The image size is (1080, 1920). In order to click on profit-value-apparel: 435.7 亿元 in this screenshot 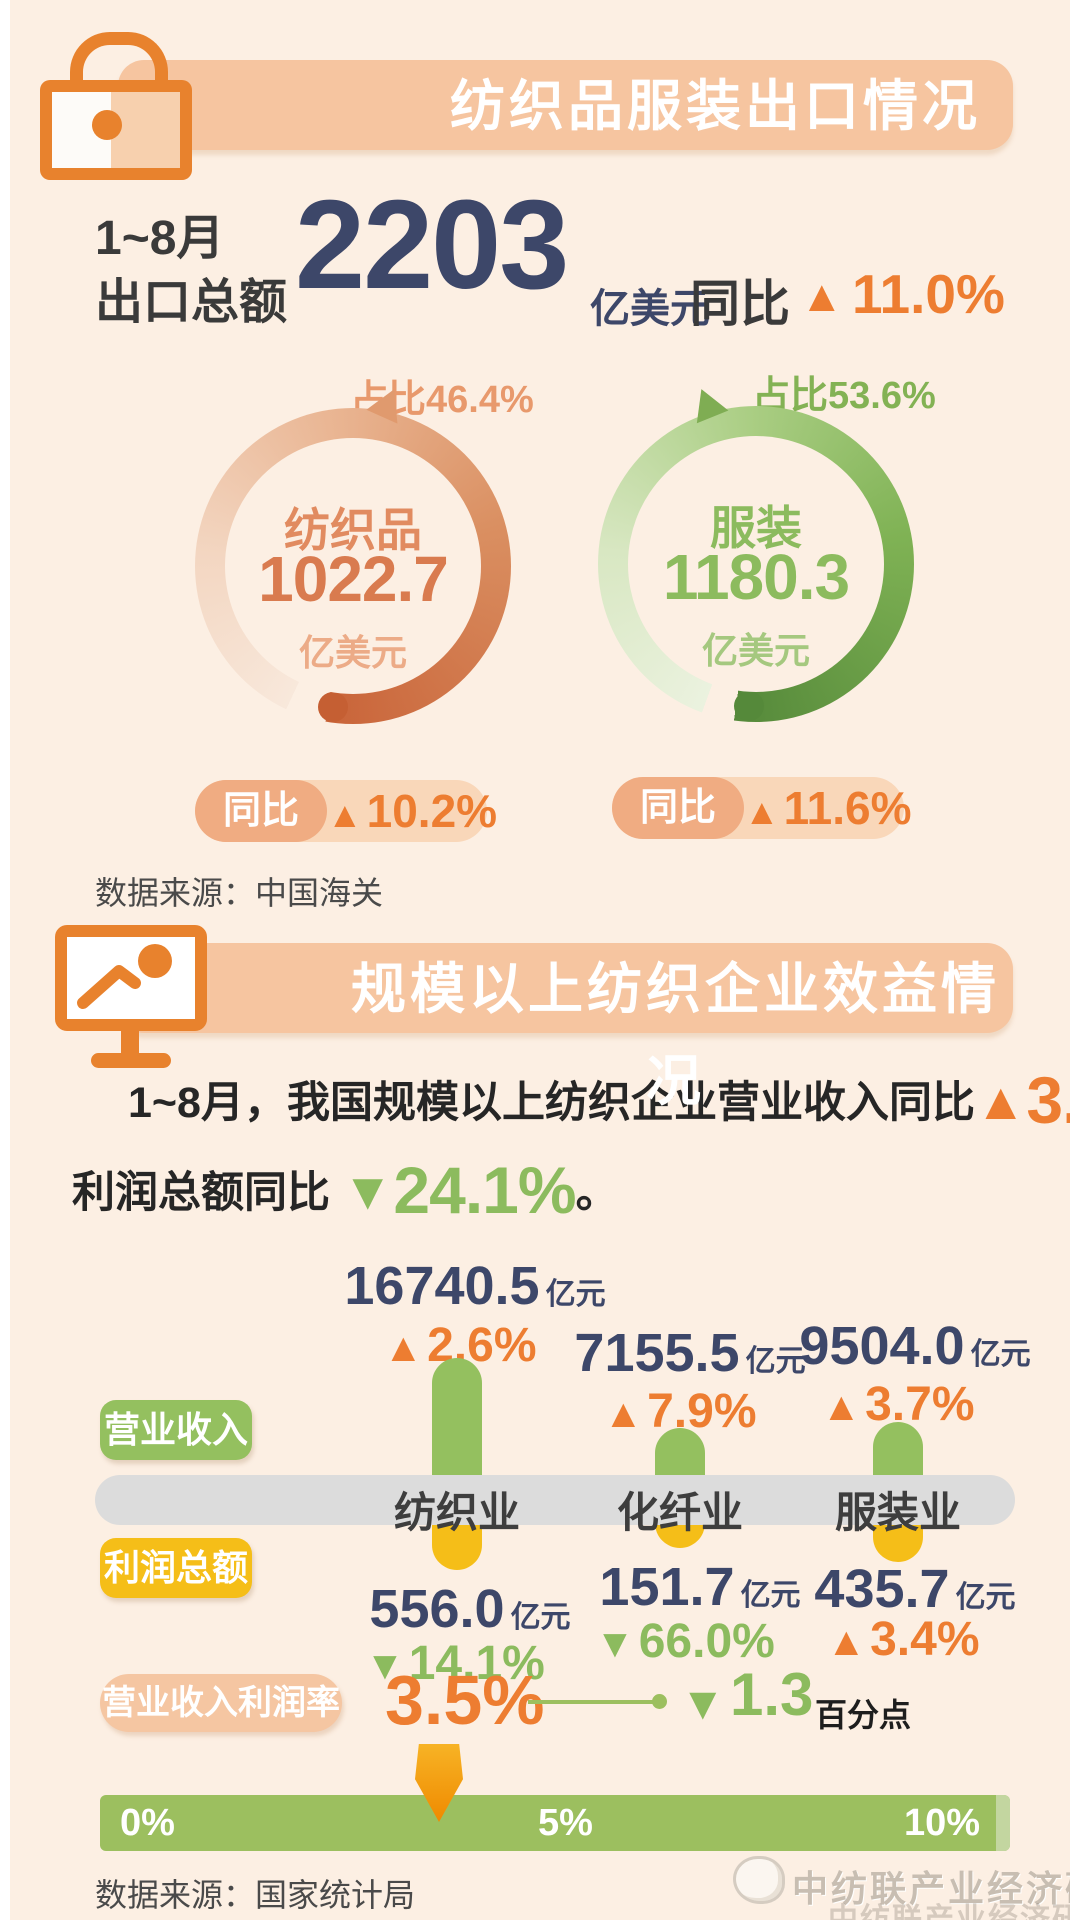, I will do `click(915, 1589)`.